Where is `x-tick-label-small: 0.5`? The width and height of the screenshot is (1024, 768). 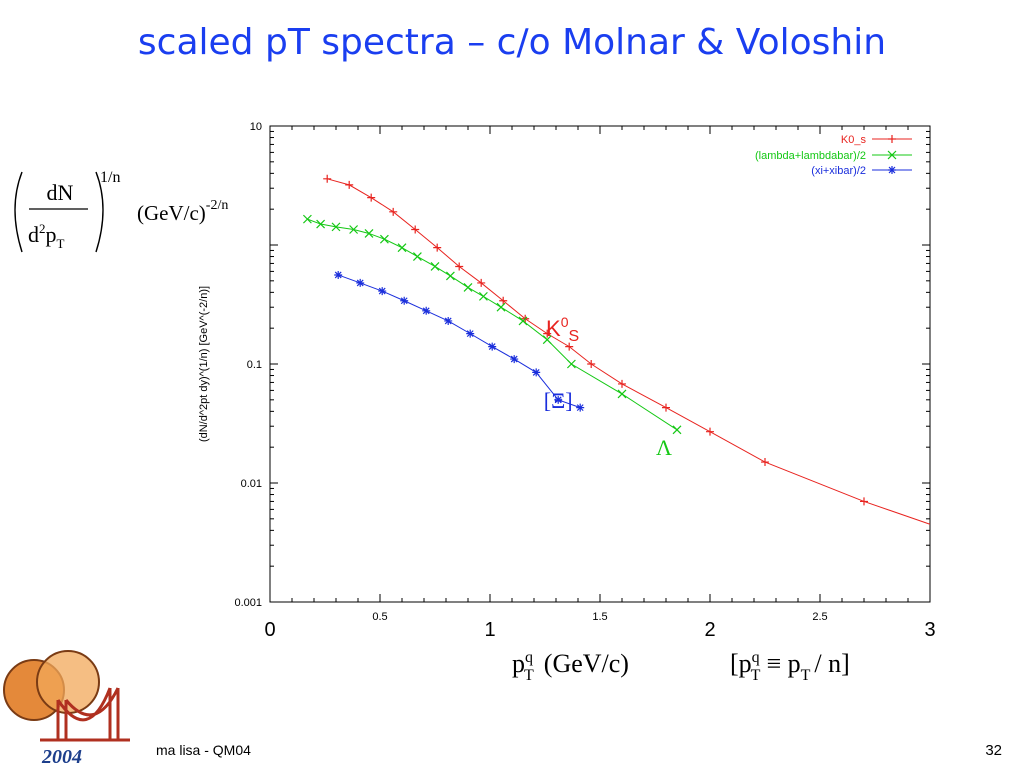 x-tick-label-small: 0.5 is located at coordinates (379, 617).